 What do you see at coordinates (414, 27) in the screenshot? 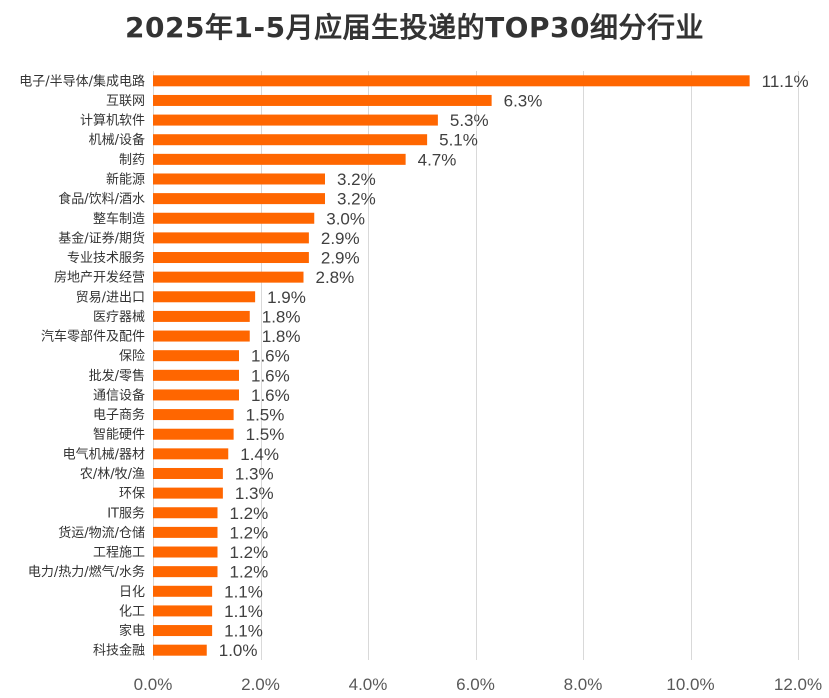
I see `chart-title: 2025年1-5月应届生投递的TOP30细分行业` at bounding box center [414, 27].